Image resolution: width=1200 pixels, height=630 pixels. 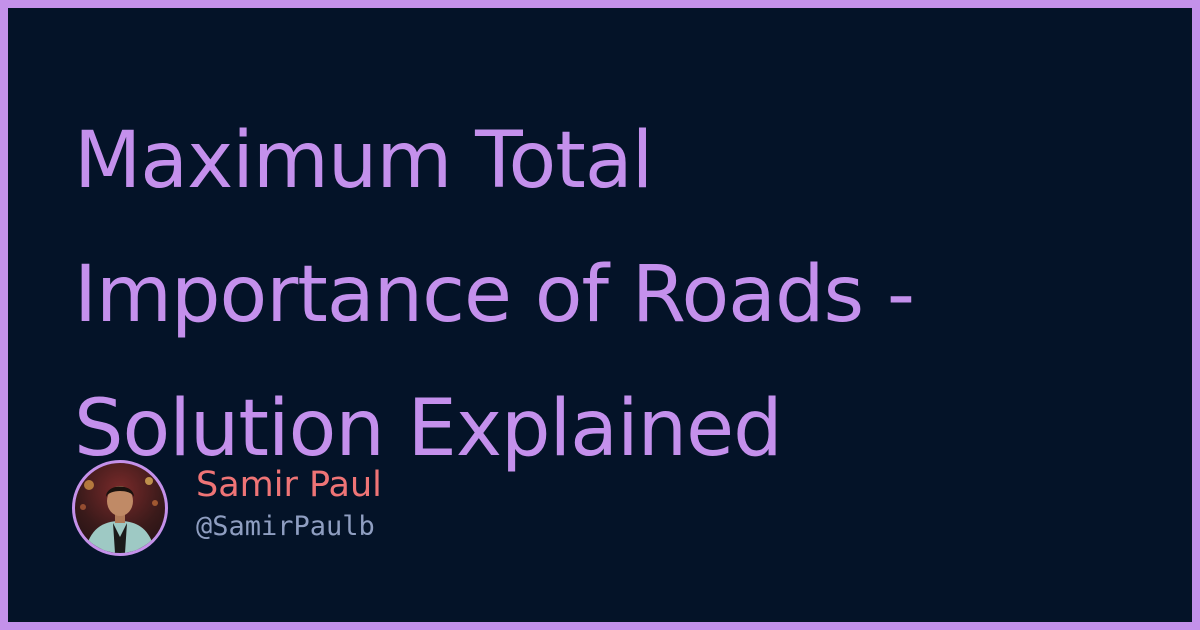 I want to click on author-avatar, so click(x=120, y=508).